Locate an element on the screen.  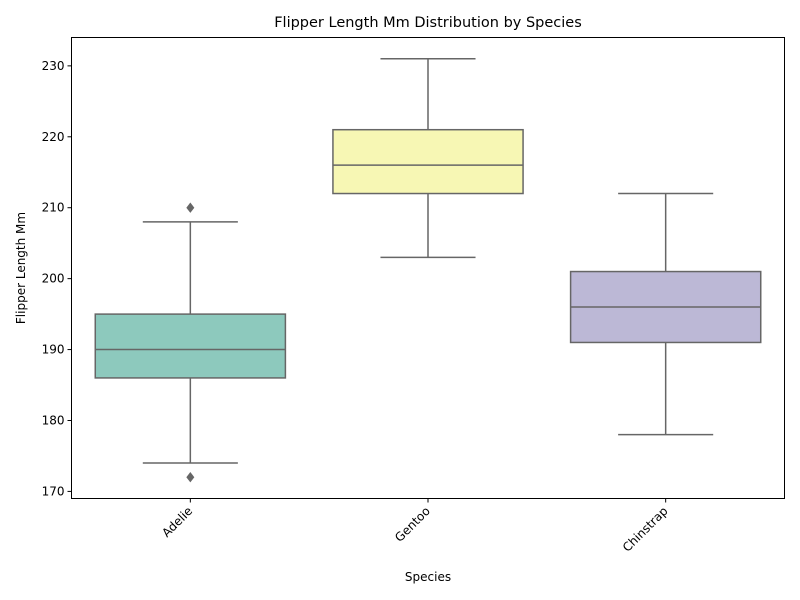
x-tick-label: Chinstrap is located at coordinates (645, 529).